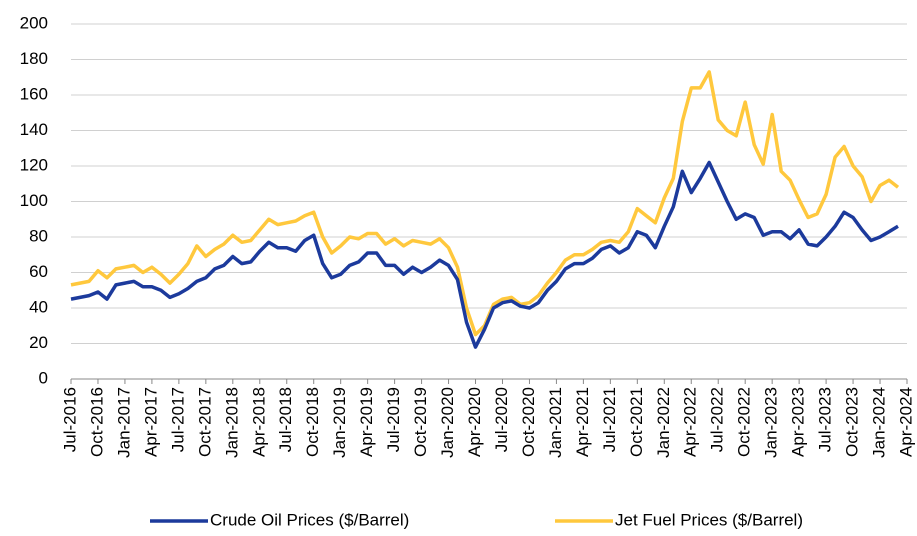 The width and height of the screenshot is (917, 536). What do you see at coordinates (555, 422) in the screenshot?
I see `x-tick-label: Jan-2021` at bounding box center [555, 422].